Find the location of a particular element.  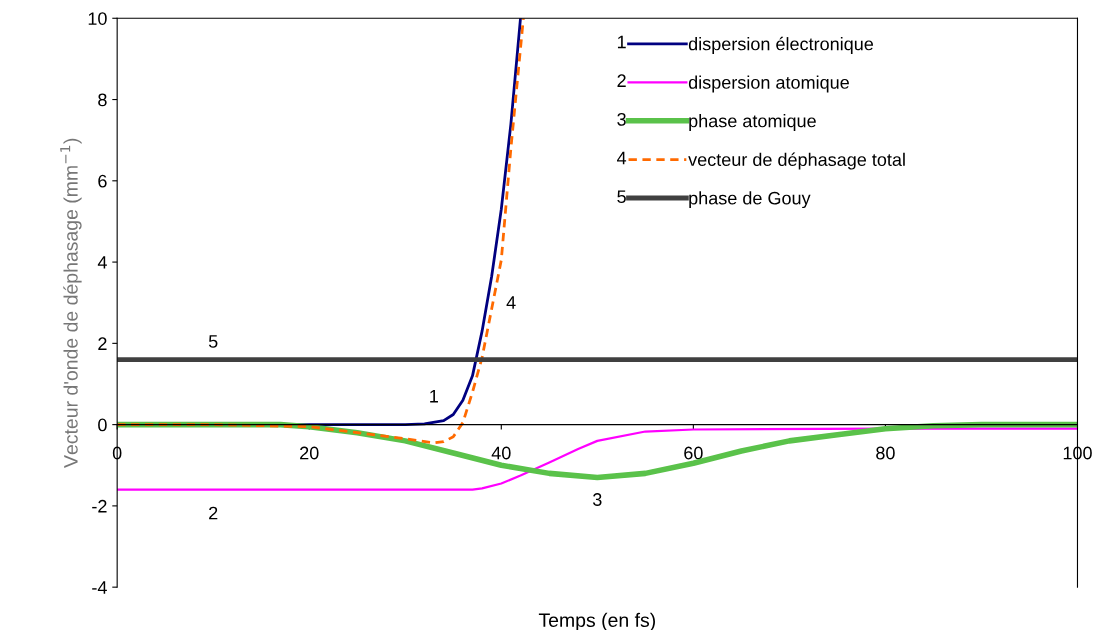

x-axis-title: Temps (en fs) is located at coordinates (596, 621).